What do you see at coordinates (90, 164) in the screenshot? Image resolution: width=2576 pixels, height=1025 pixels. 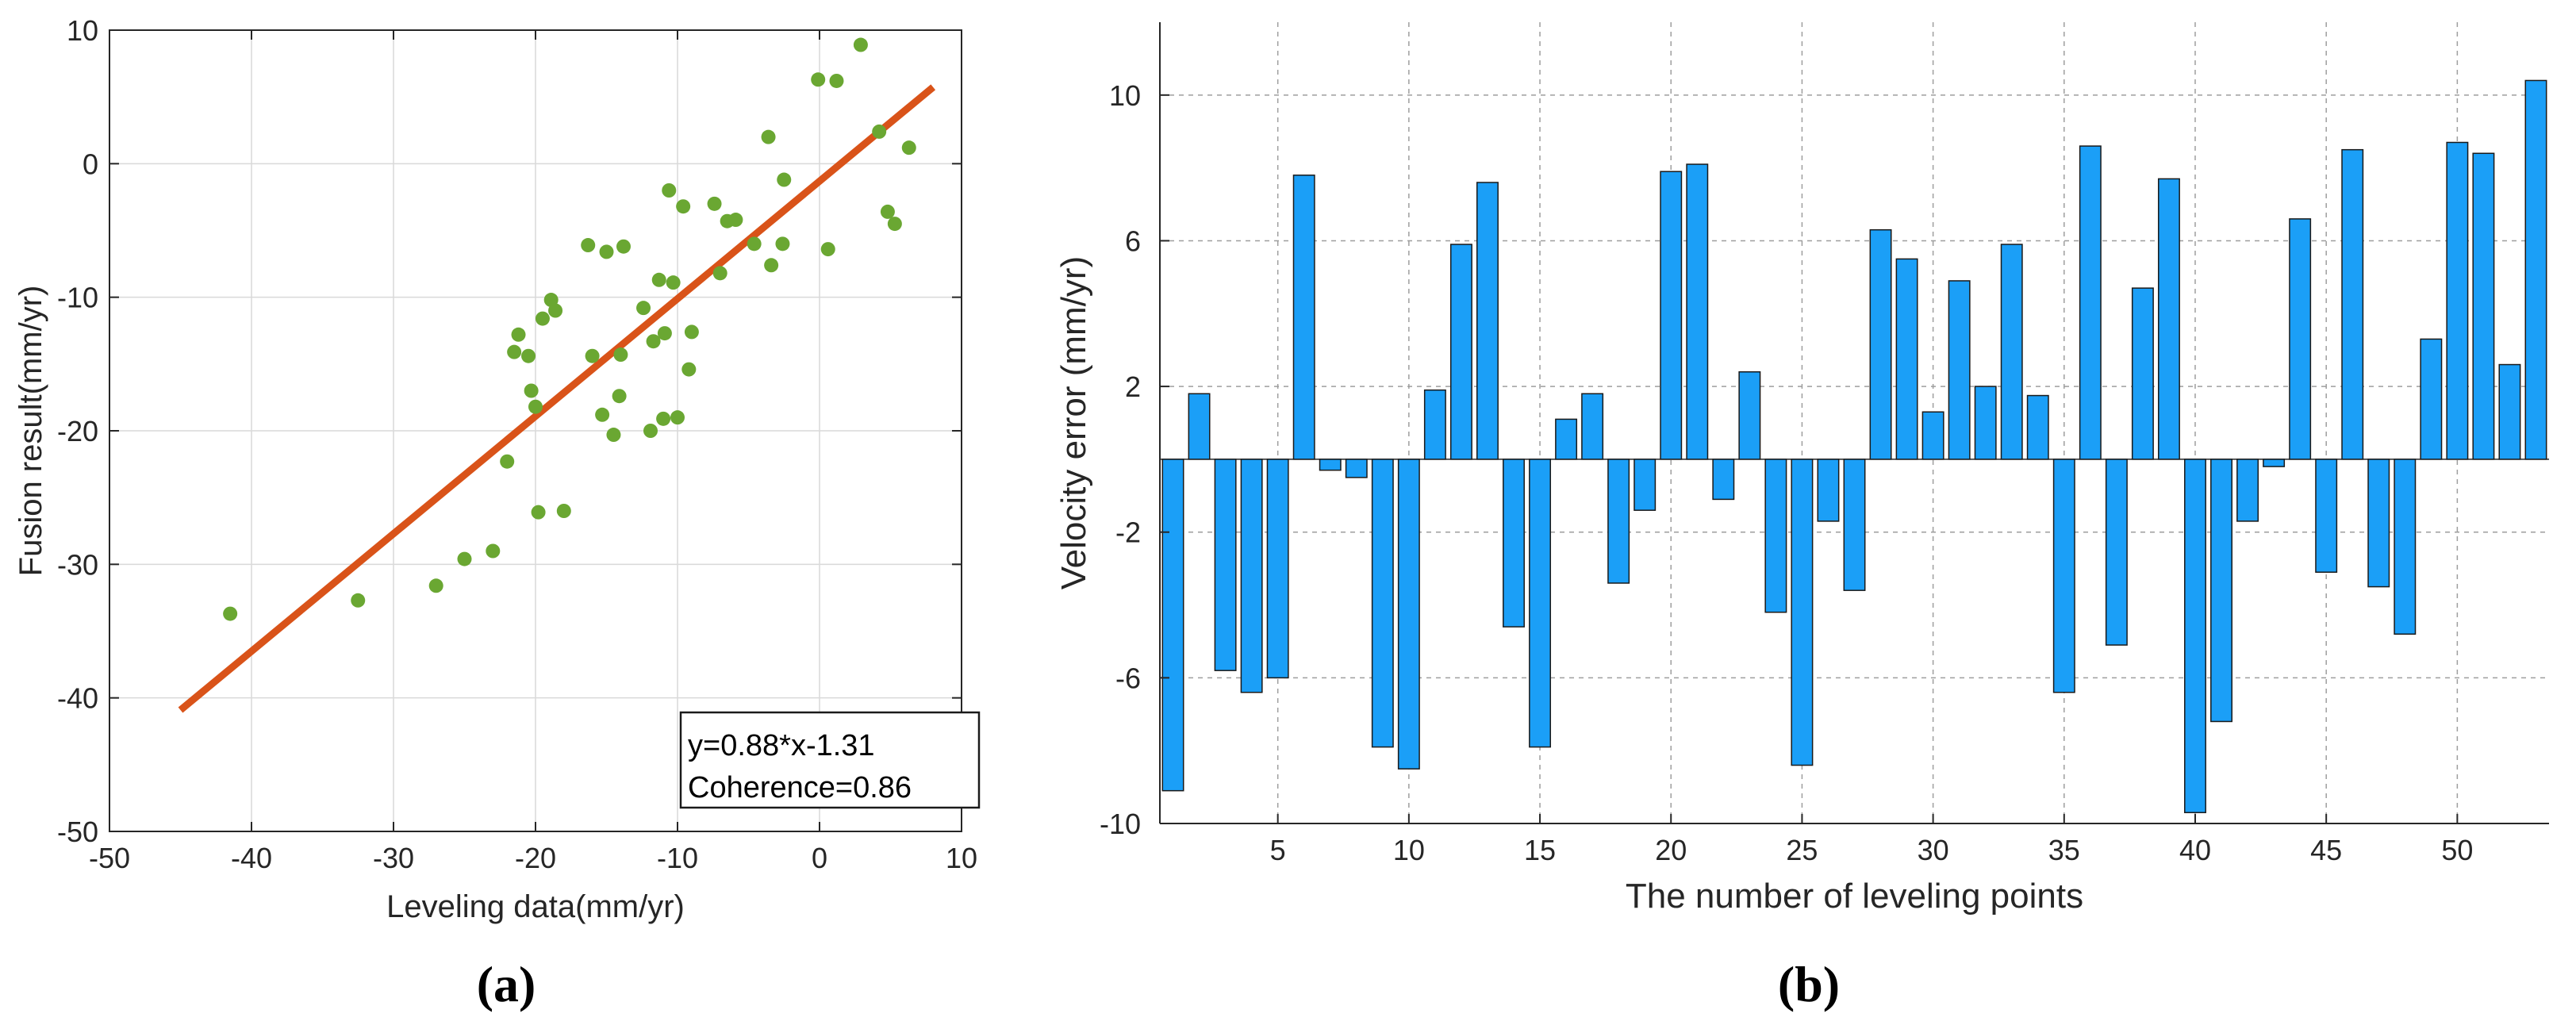 I see `y-tick-label: 0` at bounding box center [90, 164].